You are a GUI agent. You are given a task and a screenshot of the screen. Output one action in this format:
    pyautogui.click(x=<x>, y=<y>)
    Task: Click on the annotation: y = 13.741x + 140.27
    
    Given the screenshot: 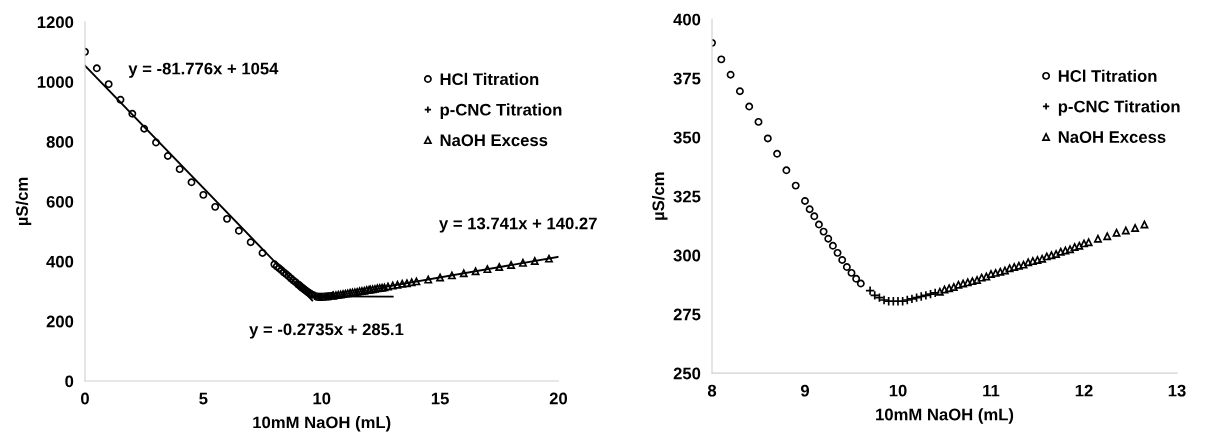 What is the action you would take?
    pyautogui.click(x=518, y=225)
    